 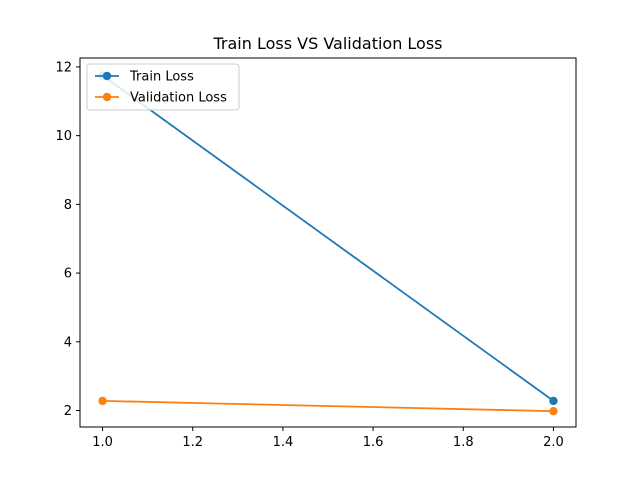 What do you see at coordinates (192, 442) in the screenshot?
I see `x-tick-label: 1.2` at bounding box center [192, 442].